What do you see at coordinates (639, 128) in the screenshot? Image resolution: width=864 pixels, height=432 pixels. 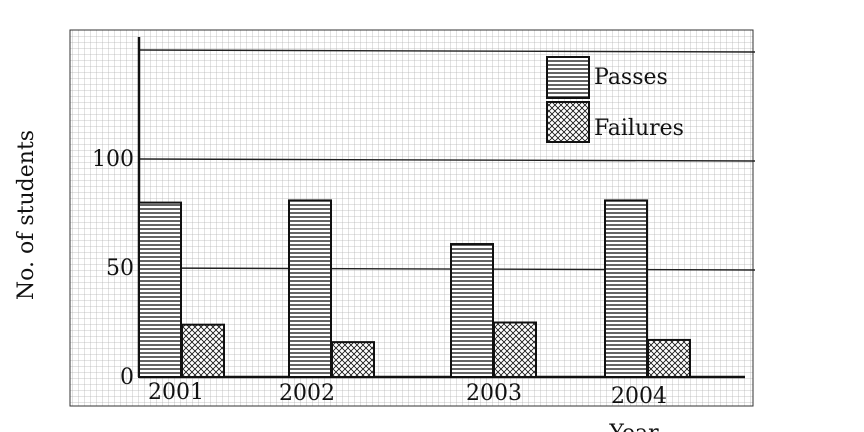 I see `legend-label-failures: Failures` at bounding box center [639, 128].